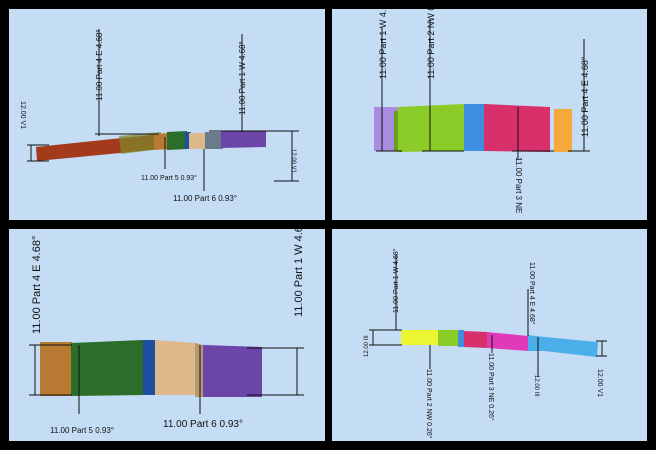 This screenshot has width=656, height=450. I want to click on label-part-2: 11.00 Part 2 NW 0.26°, so click(429, 404).